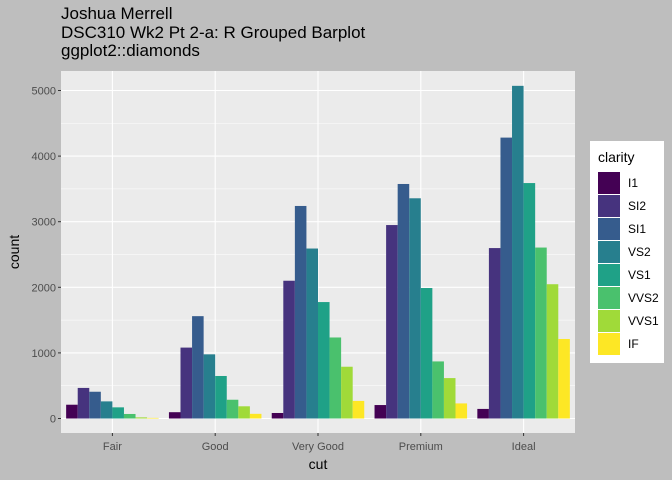 The image size is (672, 480). What do you see at coordinates (461, 411) in the screenshot?
I see `bar-premium-if` at bounding box center [461, 411].